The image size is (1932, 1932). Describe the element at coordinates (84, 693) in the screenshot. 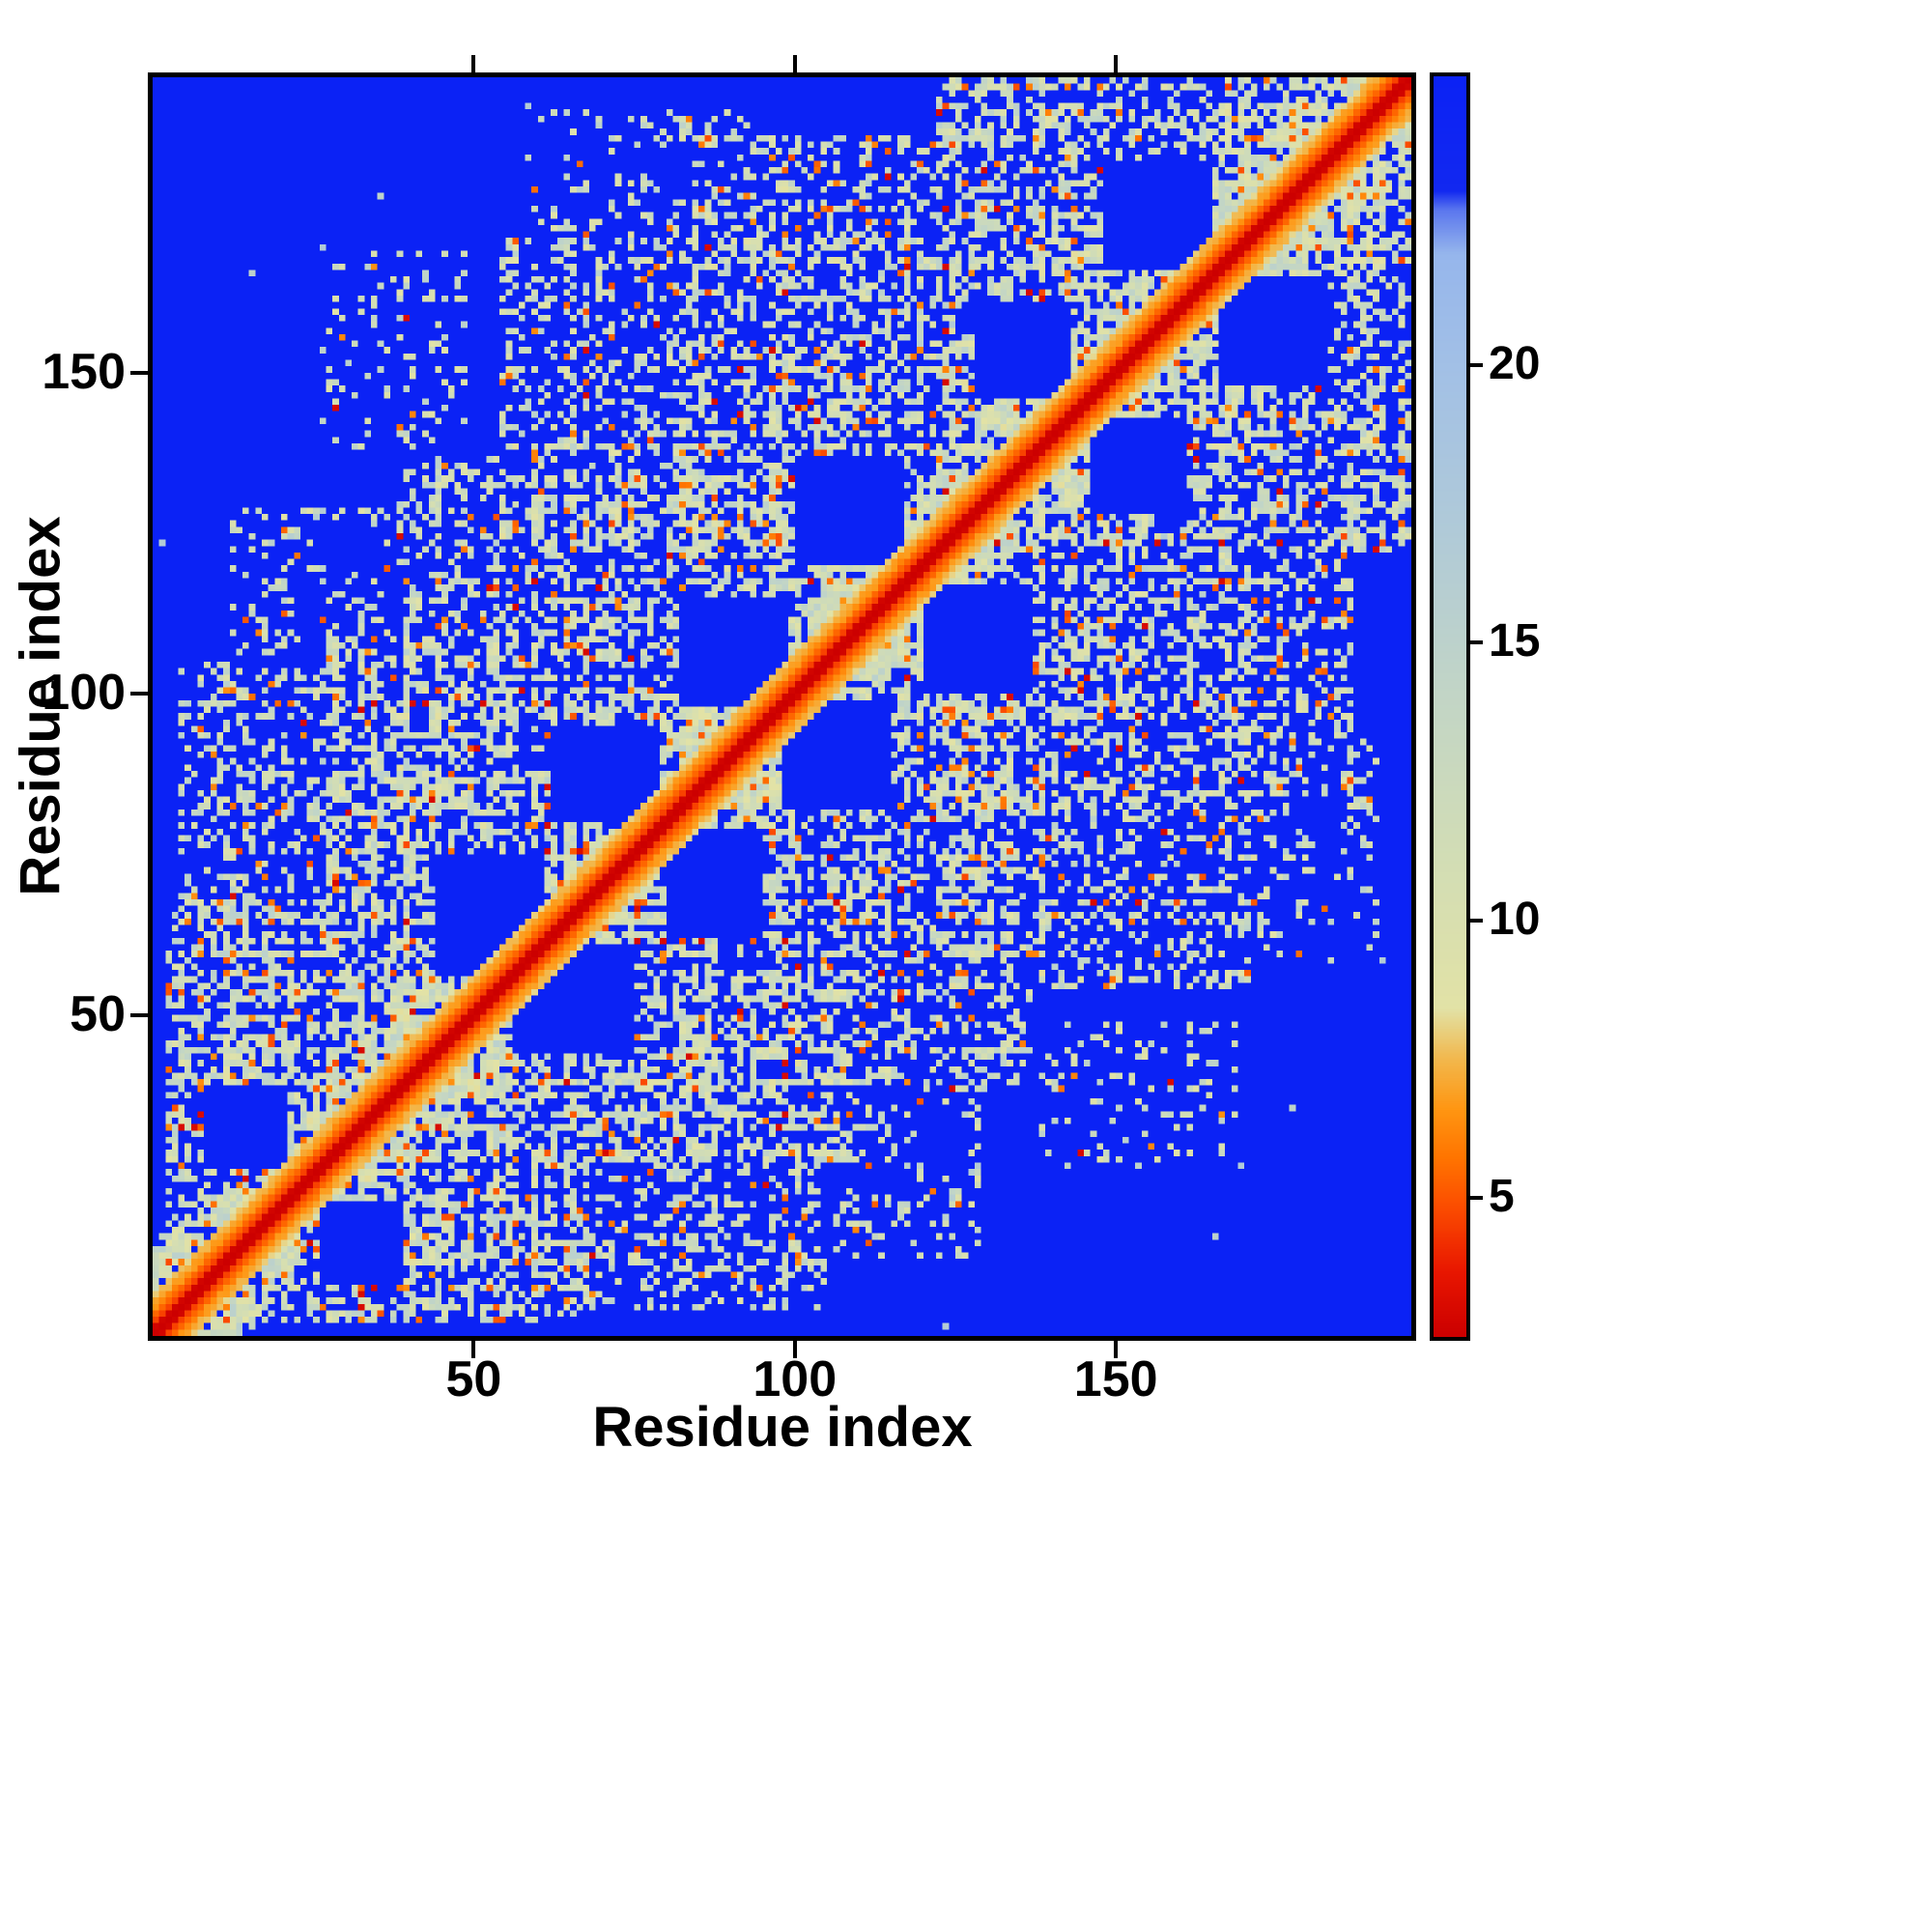

I see `y-tick-label: 100` at that location.